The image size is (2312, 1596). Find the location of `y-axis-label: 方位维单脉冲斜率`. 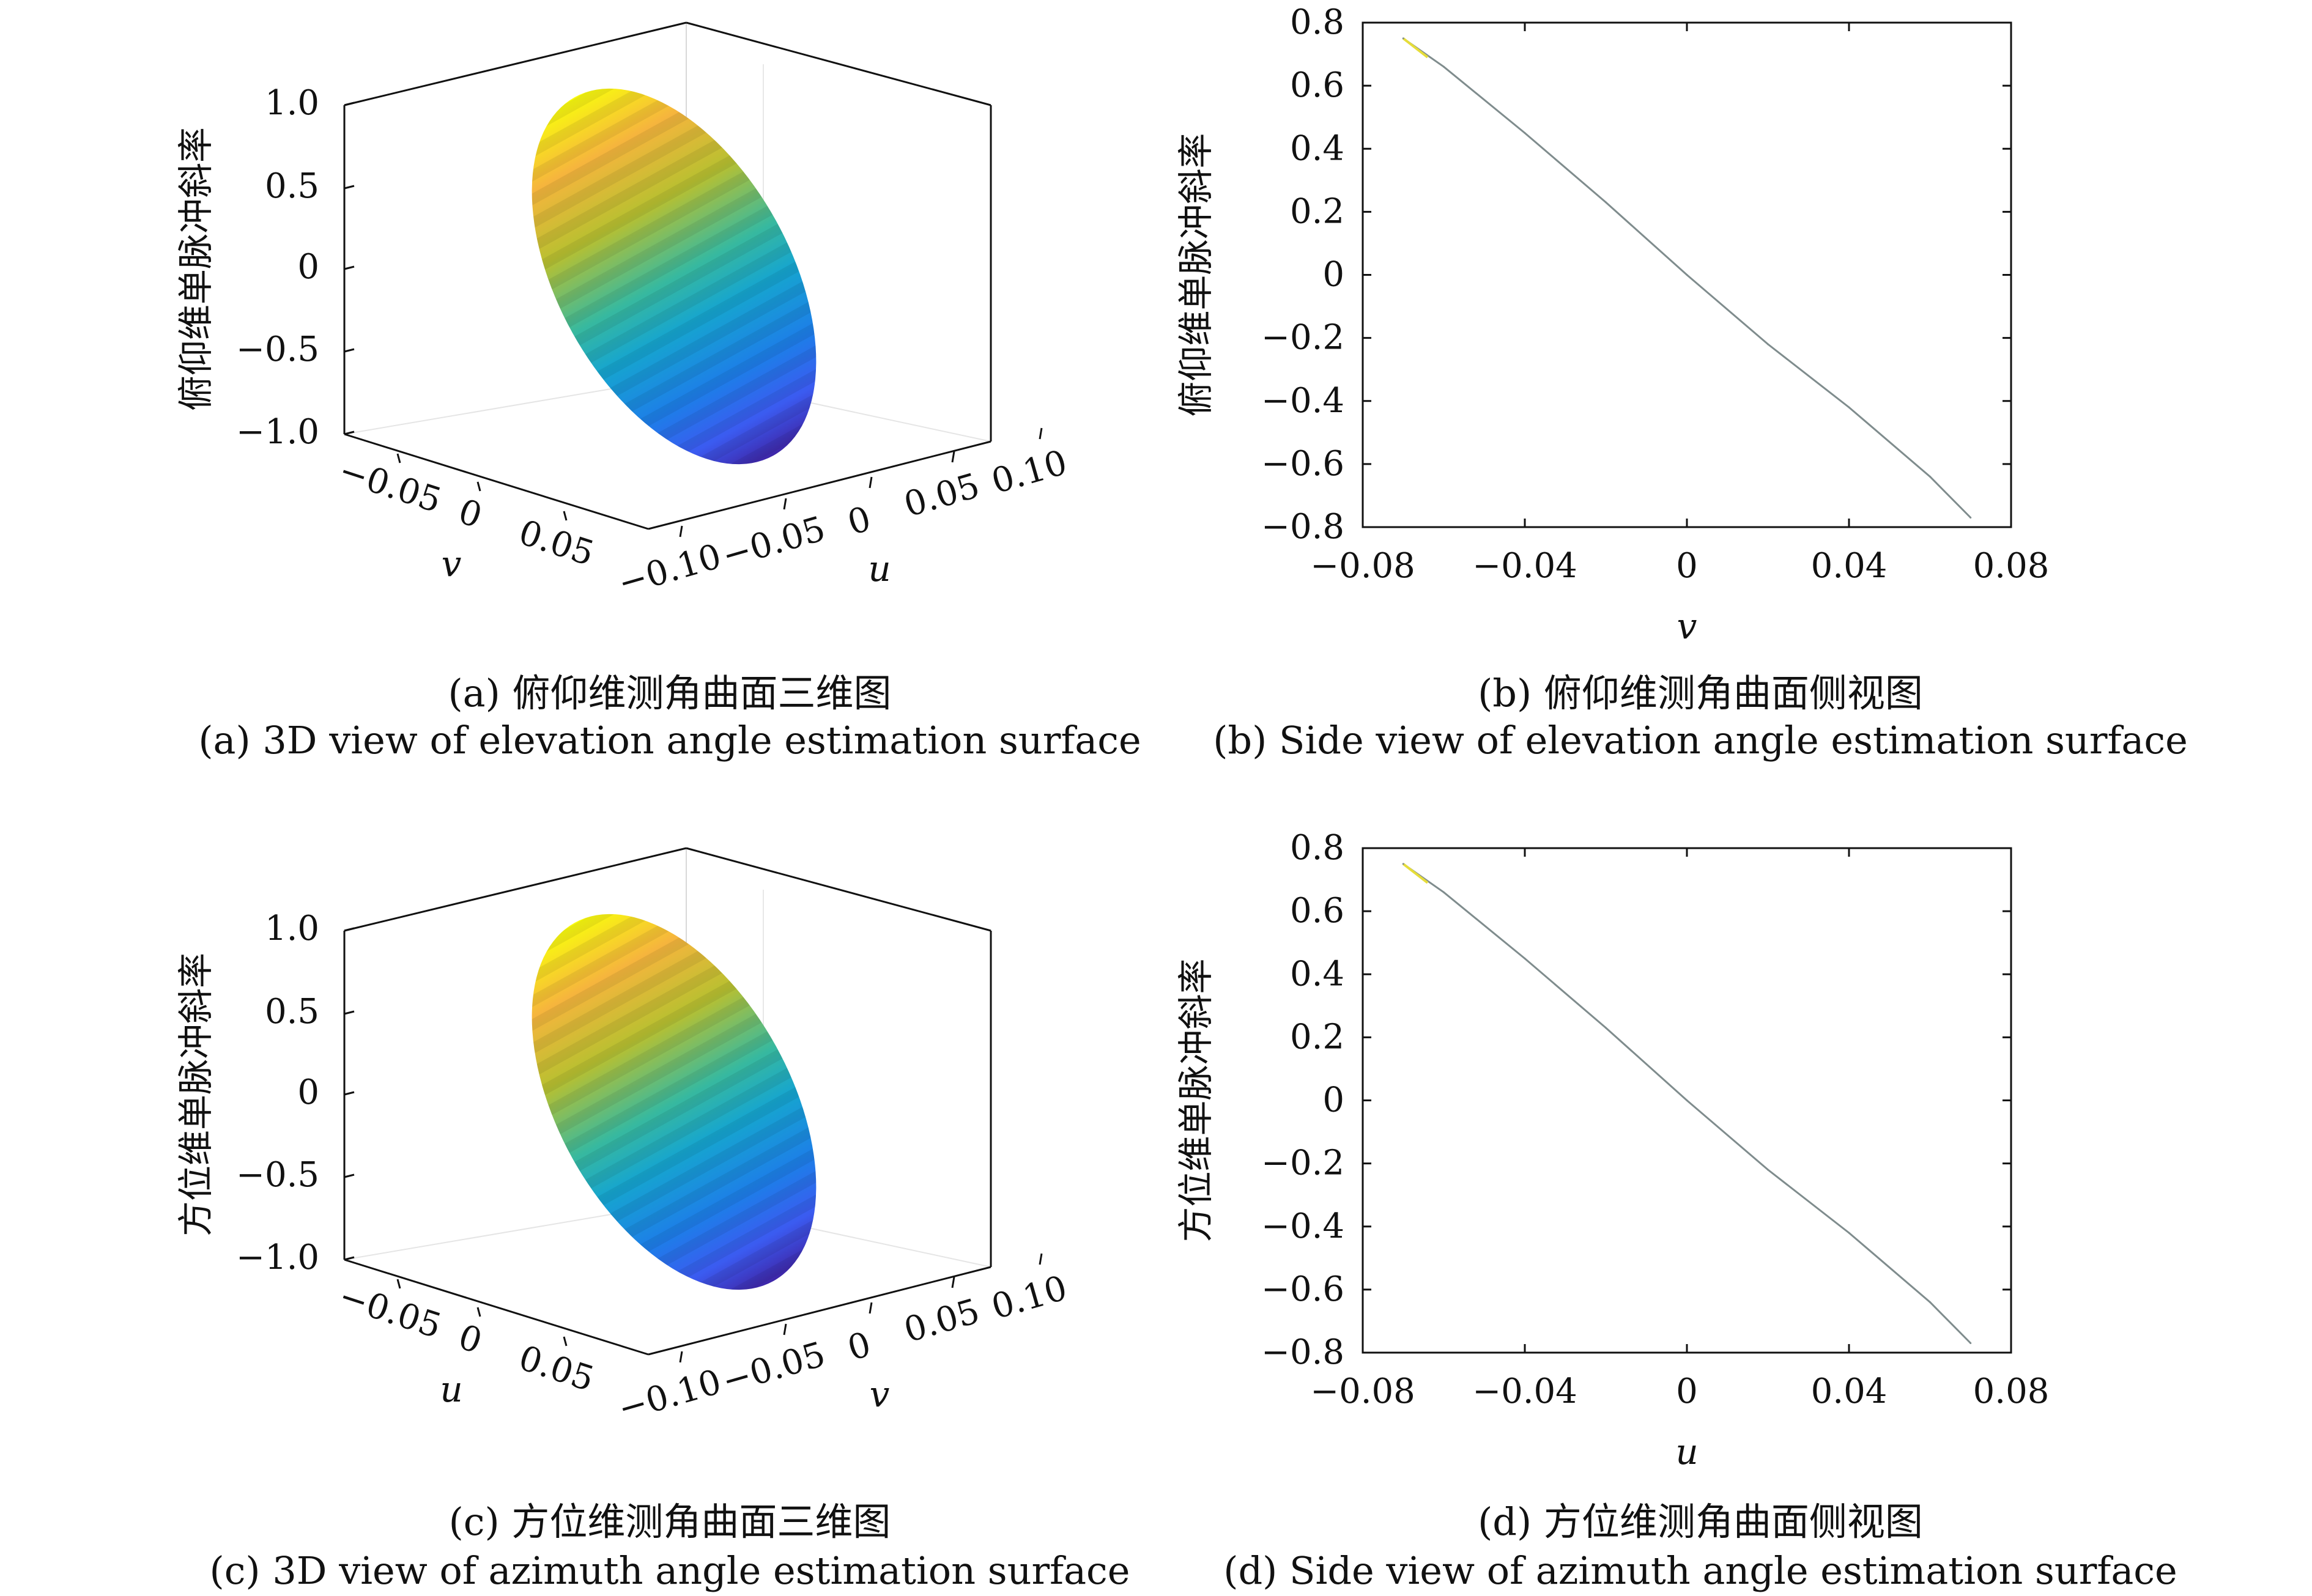

y-axis-label: 方位维单脉冲斜率 is located at coordinates (1196, 1100).